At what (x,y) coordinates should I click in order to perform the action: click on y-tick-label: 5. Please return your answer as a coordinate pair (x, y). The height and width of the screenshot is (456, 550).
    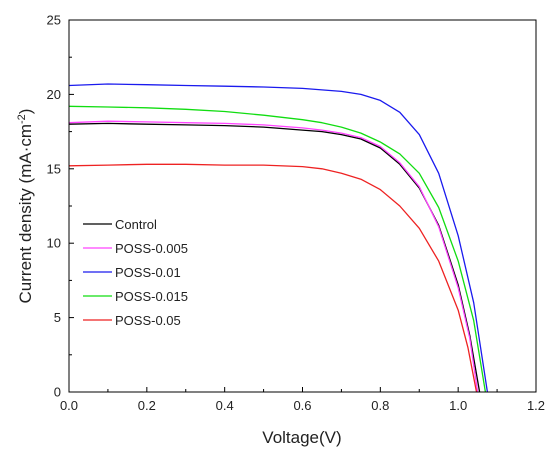
    Looking at the image, I should click on (57, 317).